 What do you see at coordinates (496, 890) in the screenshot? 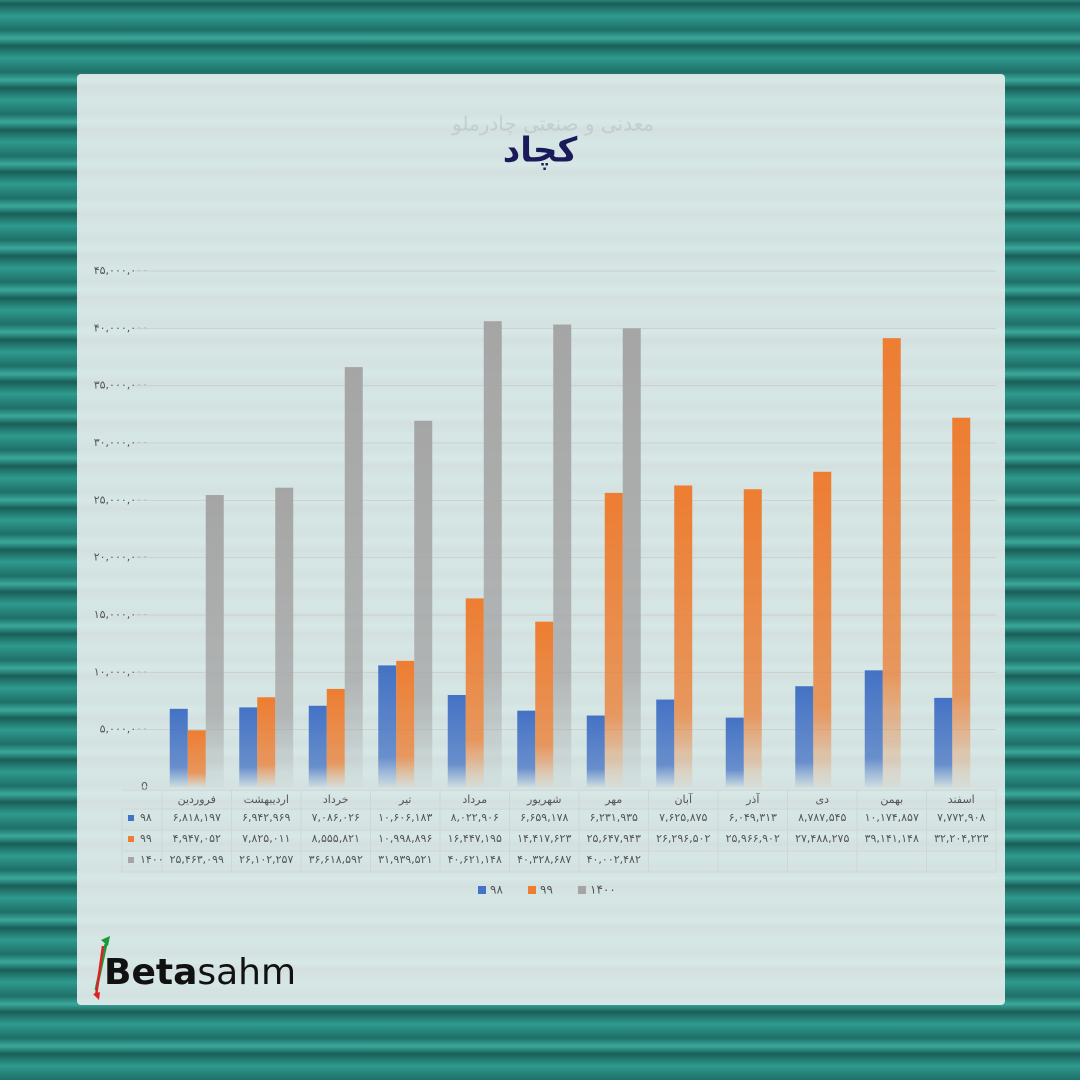
I see `legend-label: ۹۸` at bounding box center [496, 890].